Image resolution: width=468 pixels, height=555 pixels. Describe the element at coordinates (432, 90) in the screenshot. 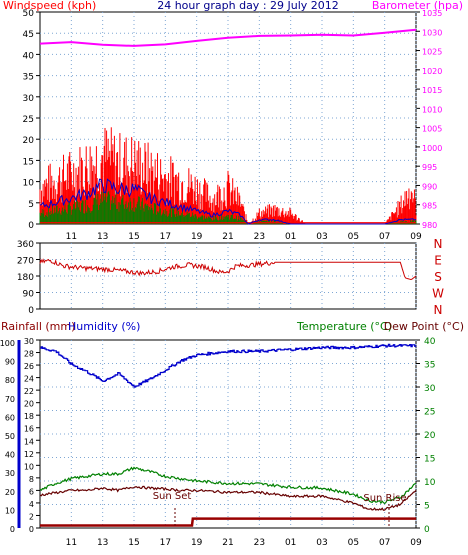

I see `barometer-tick-label: 1015` at that location.